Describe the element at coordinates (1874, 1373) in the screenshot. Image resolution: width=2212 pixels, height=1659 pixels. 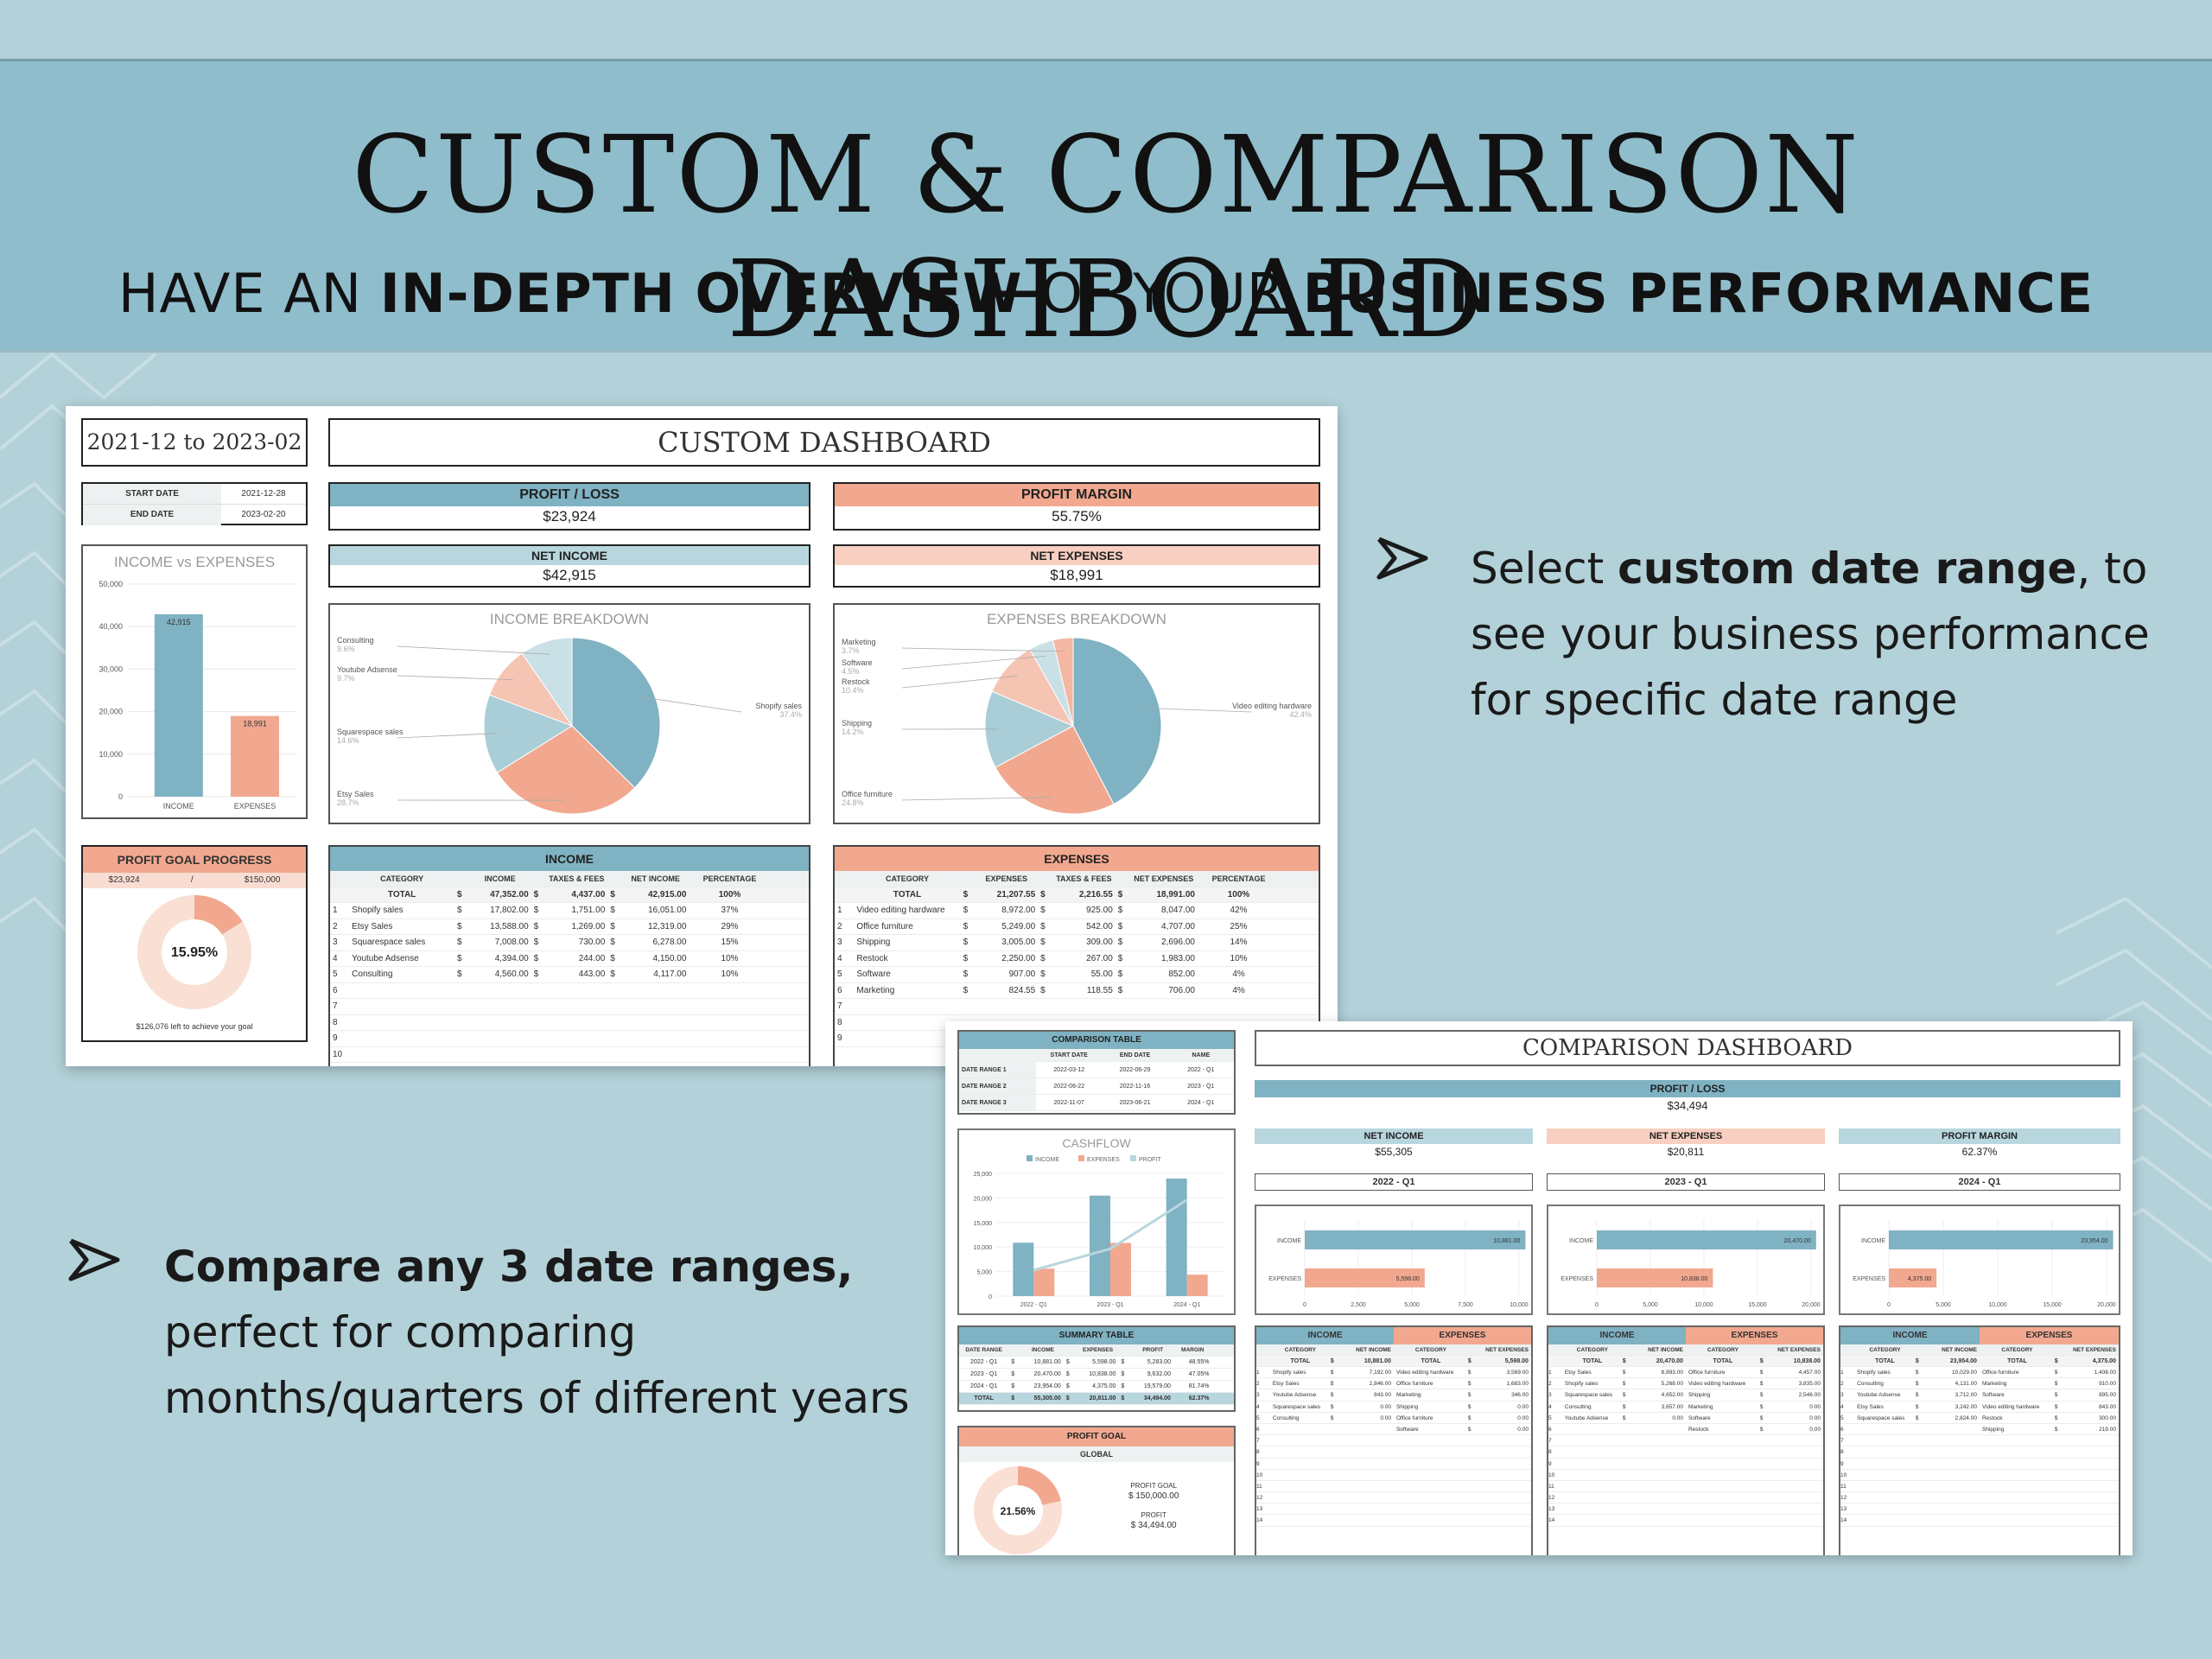
I see `income-category: Shopify sales` at that location.